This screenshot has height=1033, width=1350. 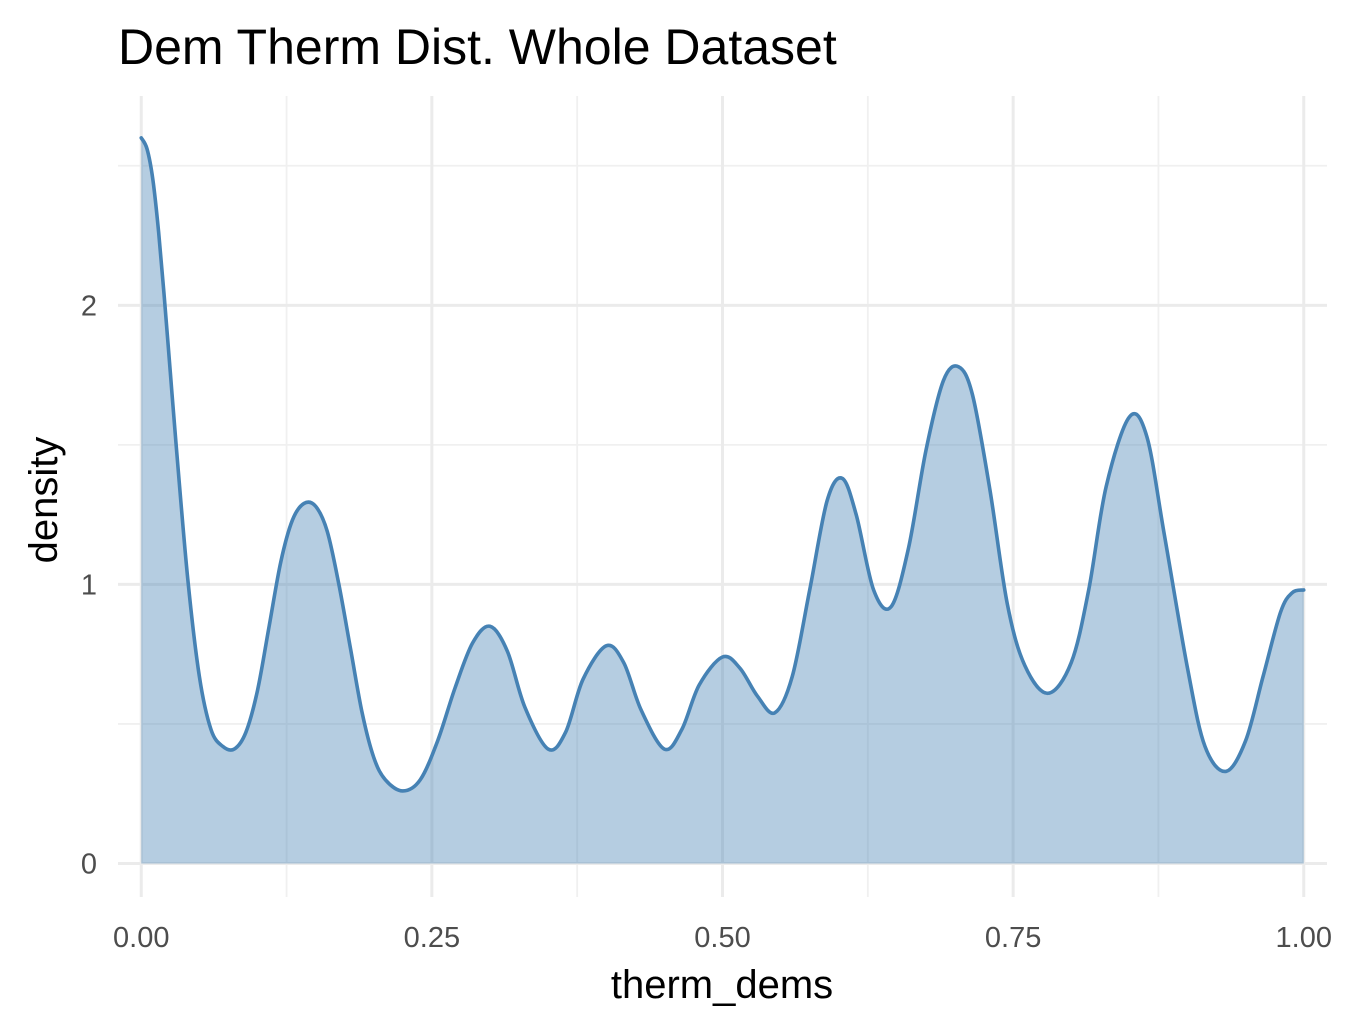 What do you see at coordinates (722, 985) in the screenshot?
I see `x-axis-title: therm_dems` at bounding box center [722, 985].